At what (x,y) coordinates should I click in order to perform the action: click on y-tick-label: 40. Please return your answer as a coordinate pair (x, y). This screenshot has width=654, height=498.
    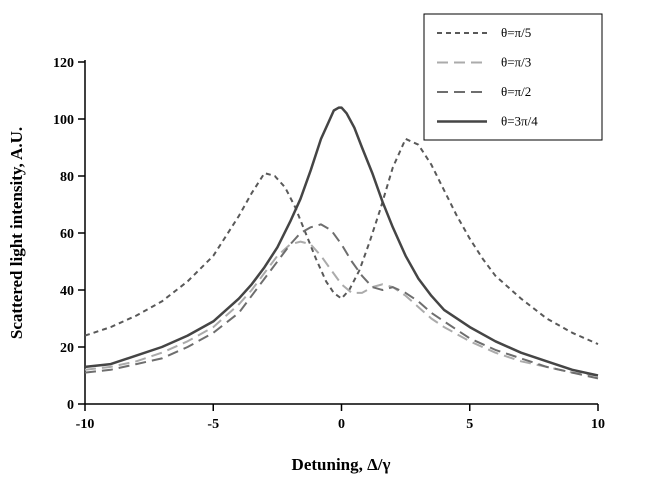
    Looking at the image, I should click on (67, 291).